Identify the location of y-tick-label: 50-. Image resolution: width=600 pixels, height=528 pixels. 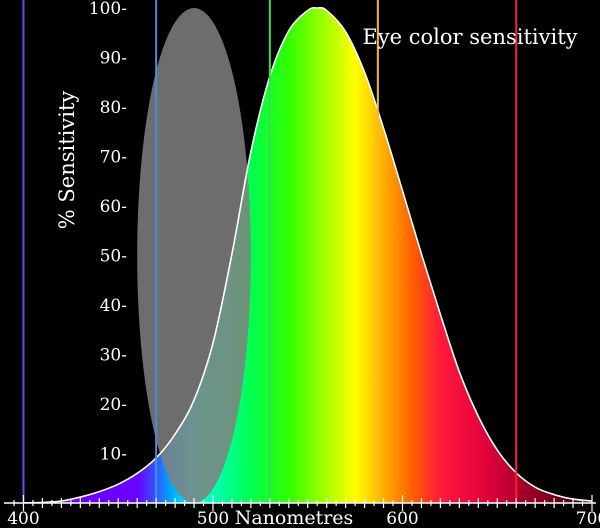
(113, 257).